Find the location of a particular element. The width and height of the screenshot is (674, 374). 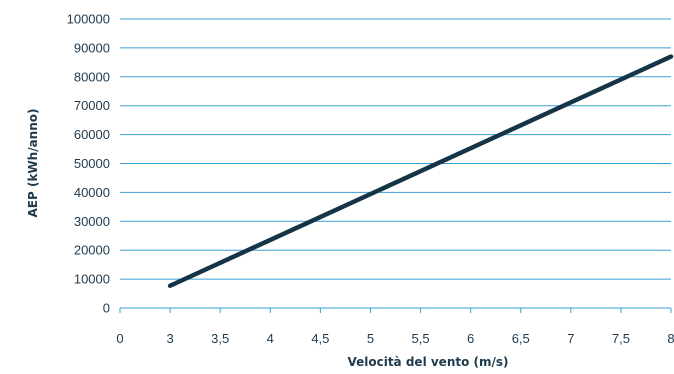

x-tick-label: 5 is located at coordinates (370, 338).